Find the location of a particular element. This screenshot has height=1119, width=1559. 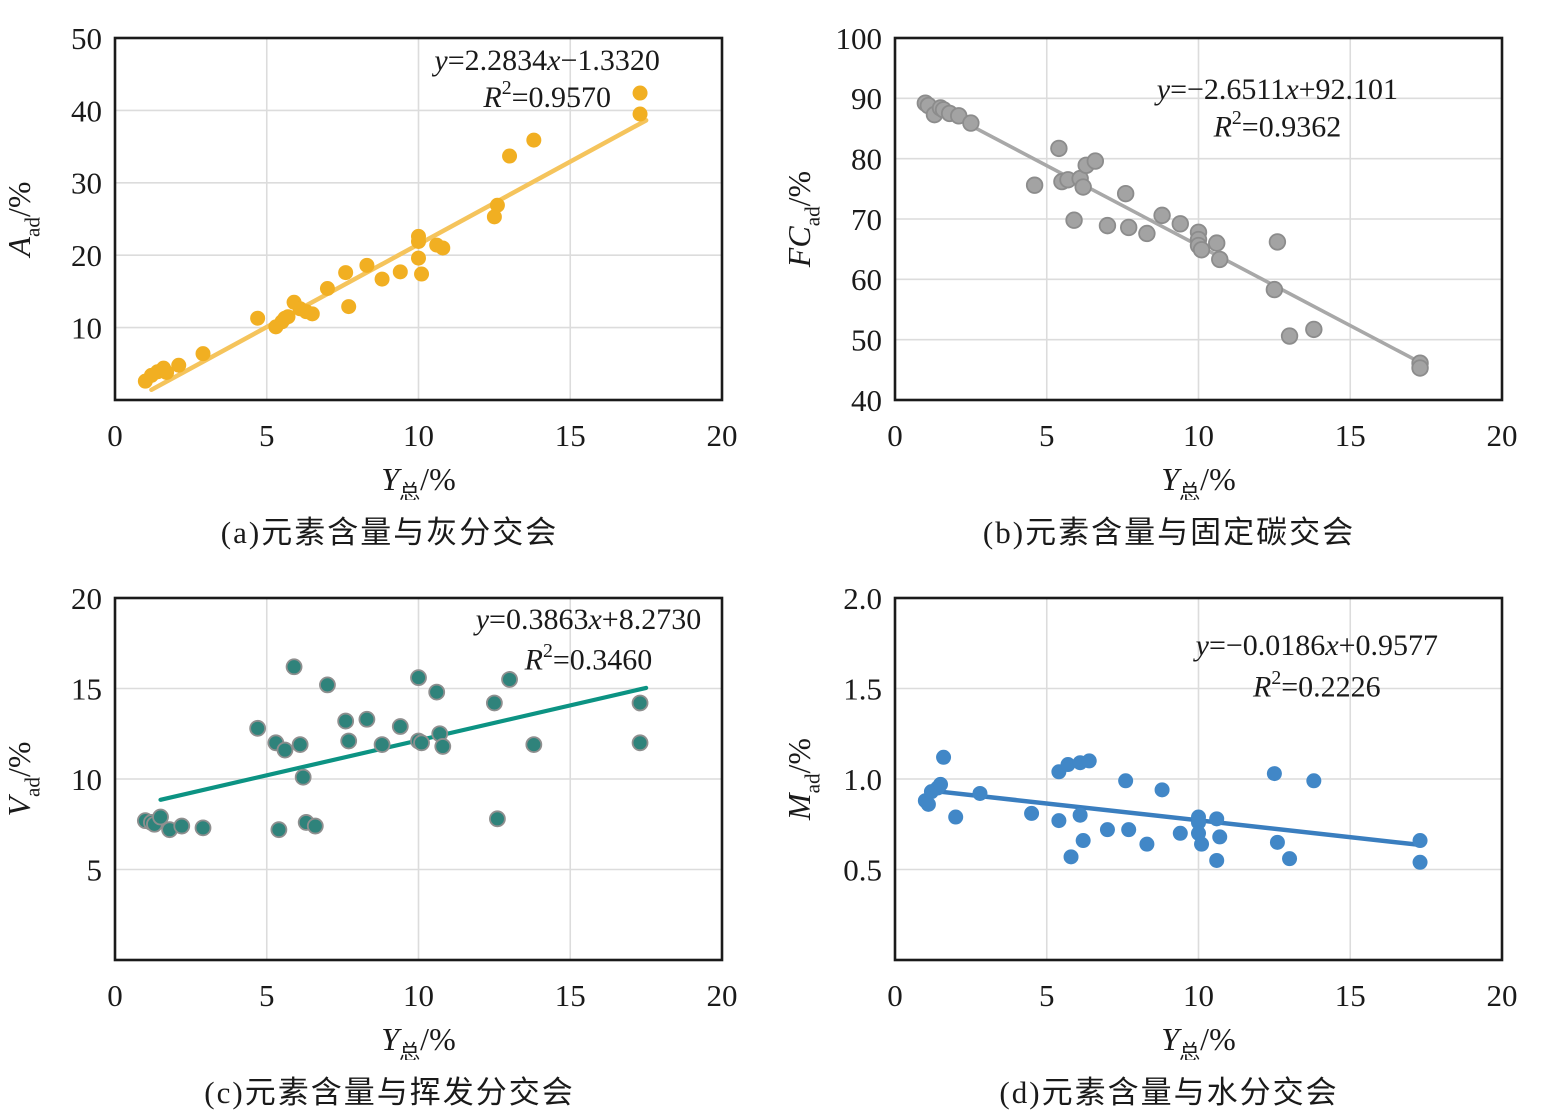

svg-text: y=2.2834x−1.3320 is located at coordinates (545, 60).